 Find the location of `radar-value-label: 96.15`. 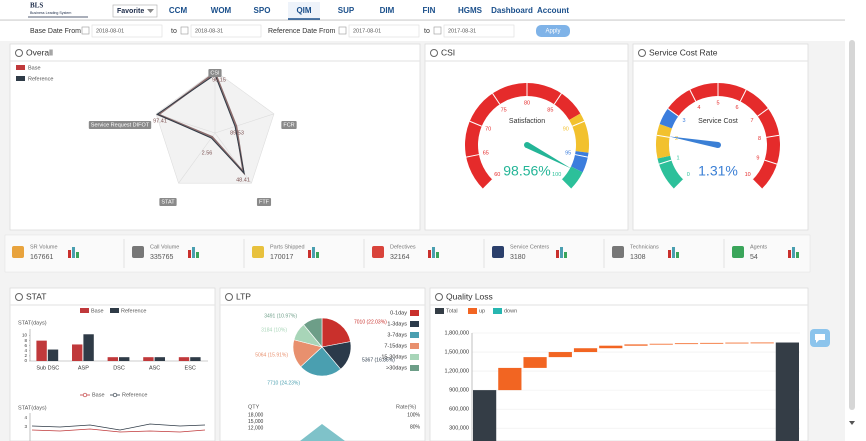

radar-value-label: 96.15 is located at coordinates (219, 80).